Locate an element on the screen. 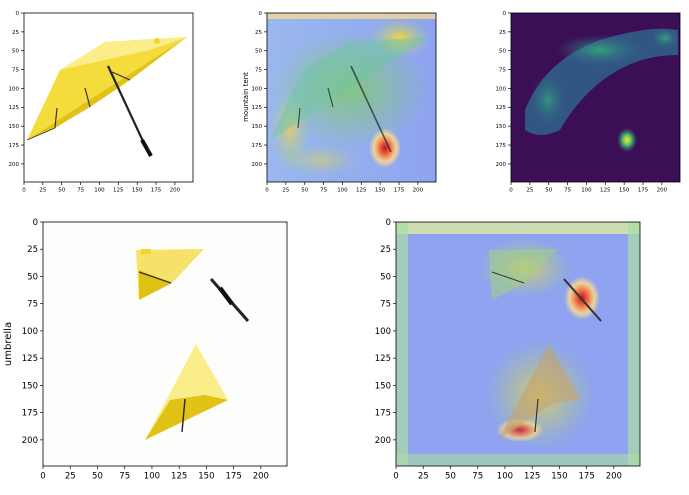 This screenshot has width=689, height=495. panel-cam-top is located at coordinates (351, 97).